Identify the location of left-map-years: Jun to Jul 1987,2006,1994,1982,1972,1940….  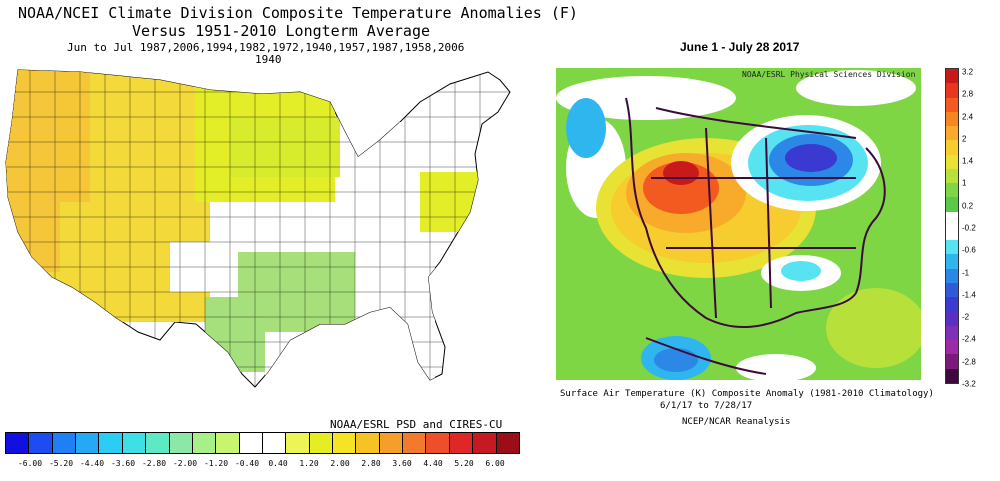
(266, 47).